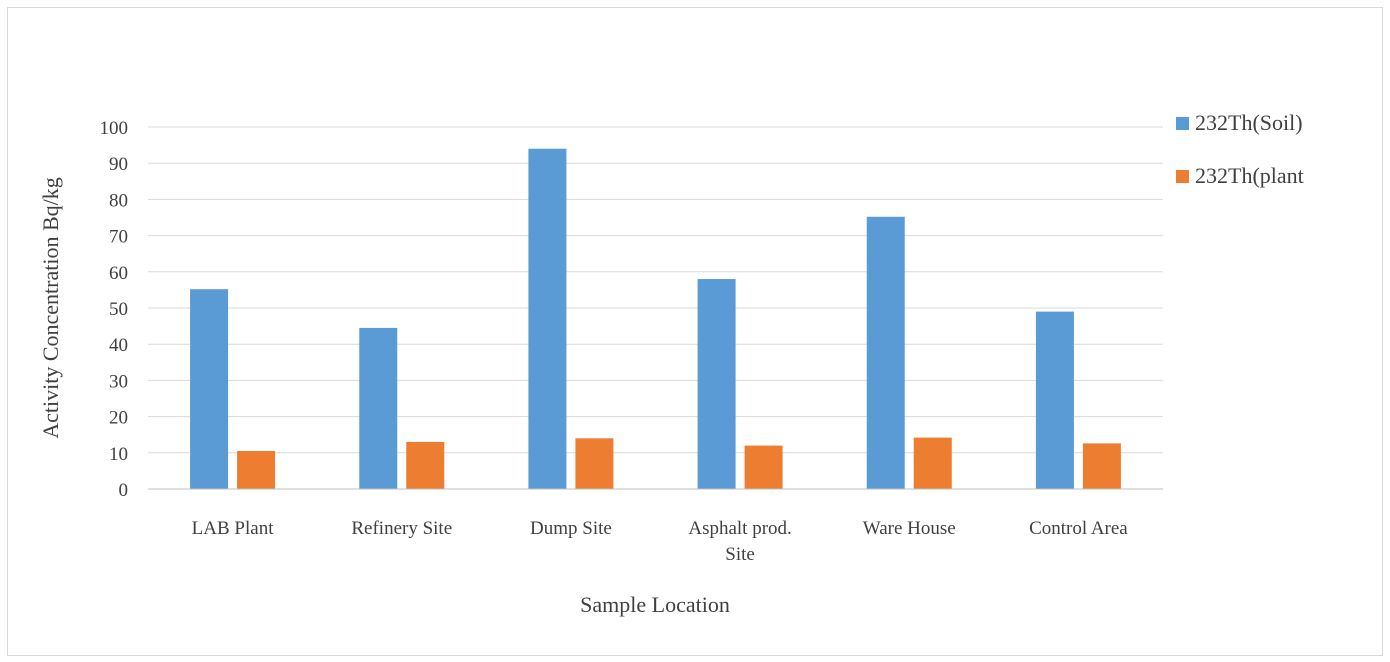 The width and height of the screenshot is (1390, 662). What do you see at coordinates (118, 273) in the screenshot?
I see `y-tick-label: 60` at bounding box center [118, 273].